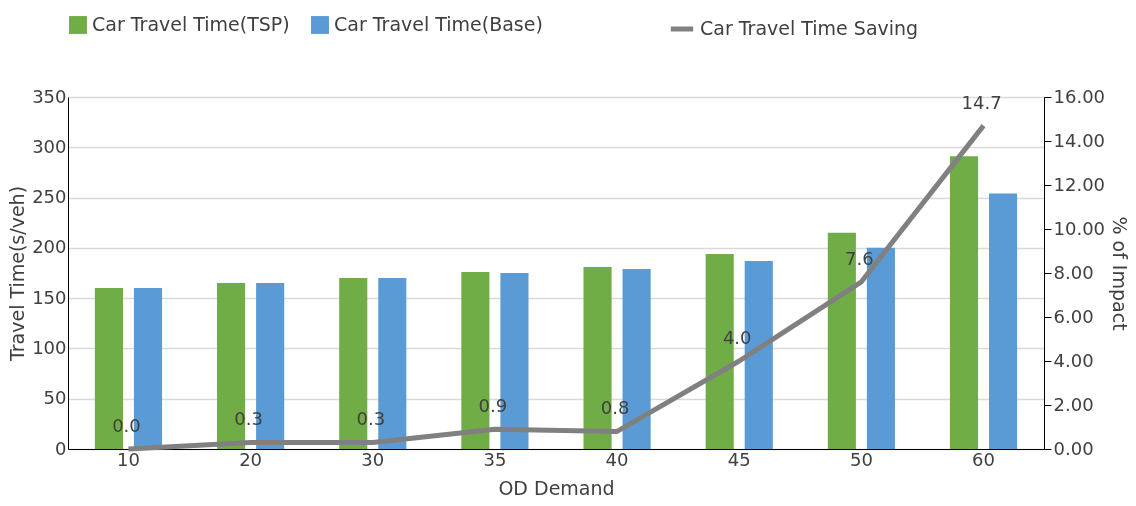  Describe the element at coordinates (1073, 404) in the screenshot. I see `y2-tick-label: 2.00` at that location.